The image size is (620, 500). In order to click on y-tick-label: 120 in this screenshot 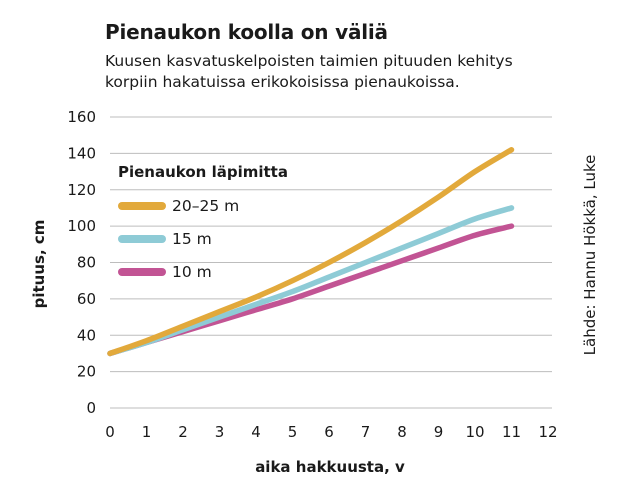, I will do `click(81, 190)`.